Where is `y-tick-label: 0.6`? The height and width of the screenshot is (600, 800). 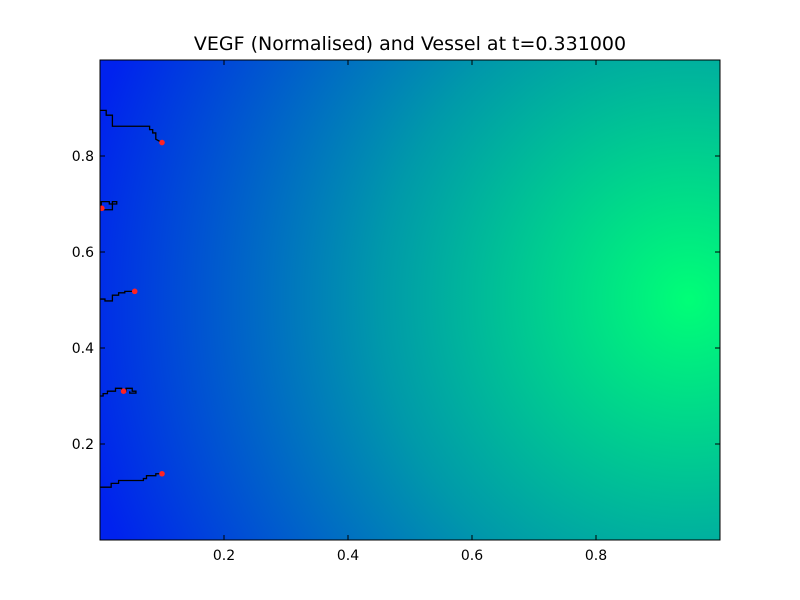
y-tick-label: 0.6 is located at coordinates (83, 253).